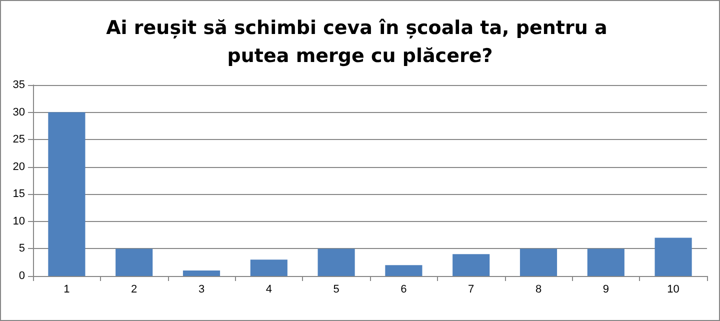  What do you see at coordinates (18, 221) in the screenshot?
I see `y-tick-label: 10` at bounding box center [18, 221].